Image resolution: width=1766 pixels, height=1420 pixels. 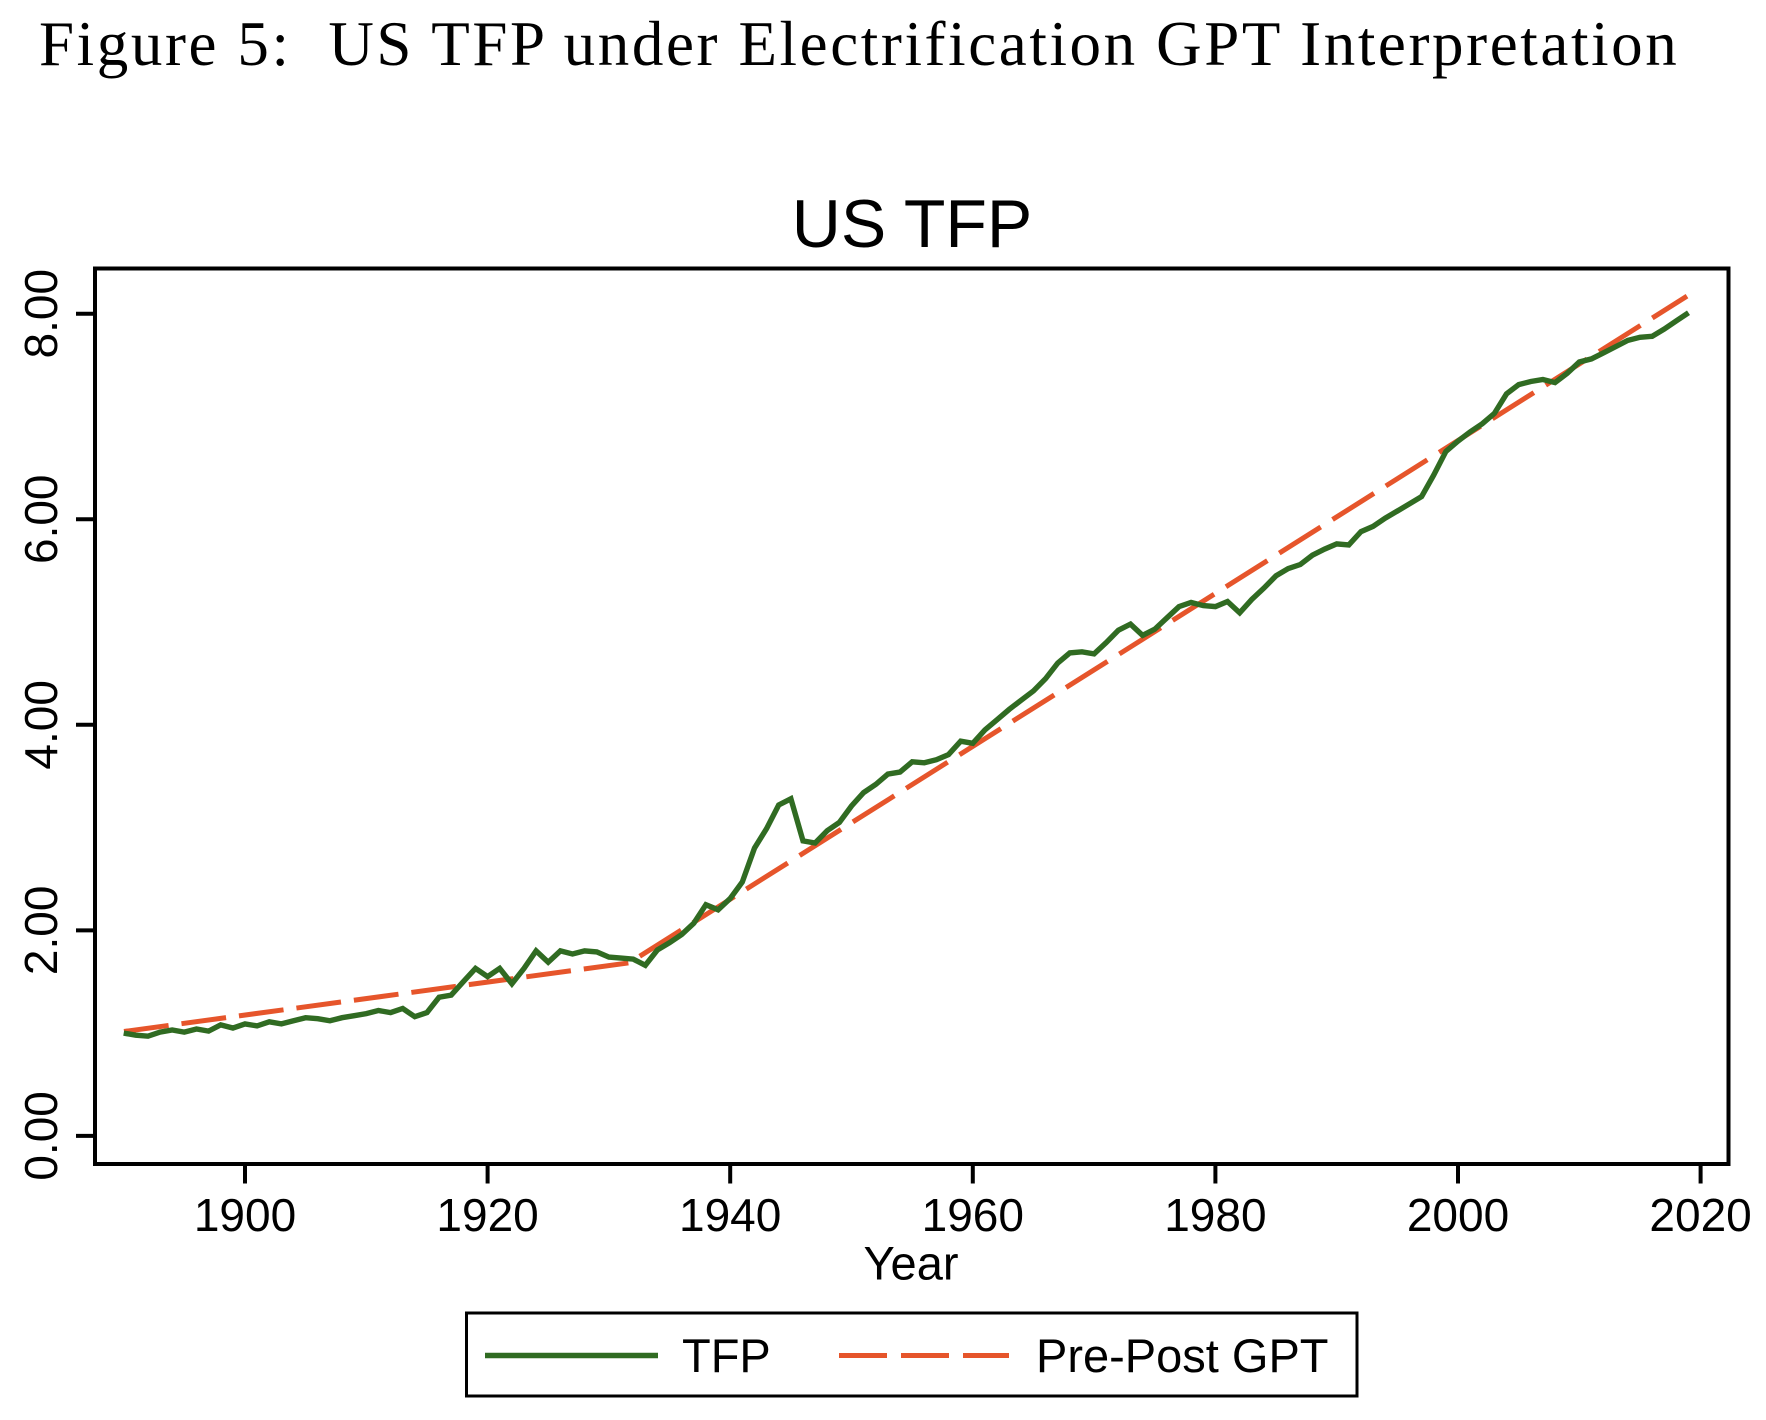 I want to click on svg-text: Year, so click(x=911, y=1263).